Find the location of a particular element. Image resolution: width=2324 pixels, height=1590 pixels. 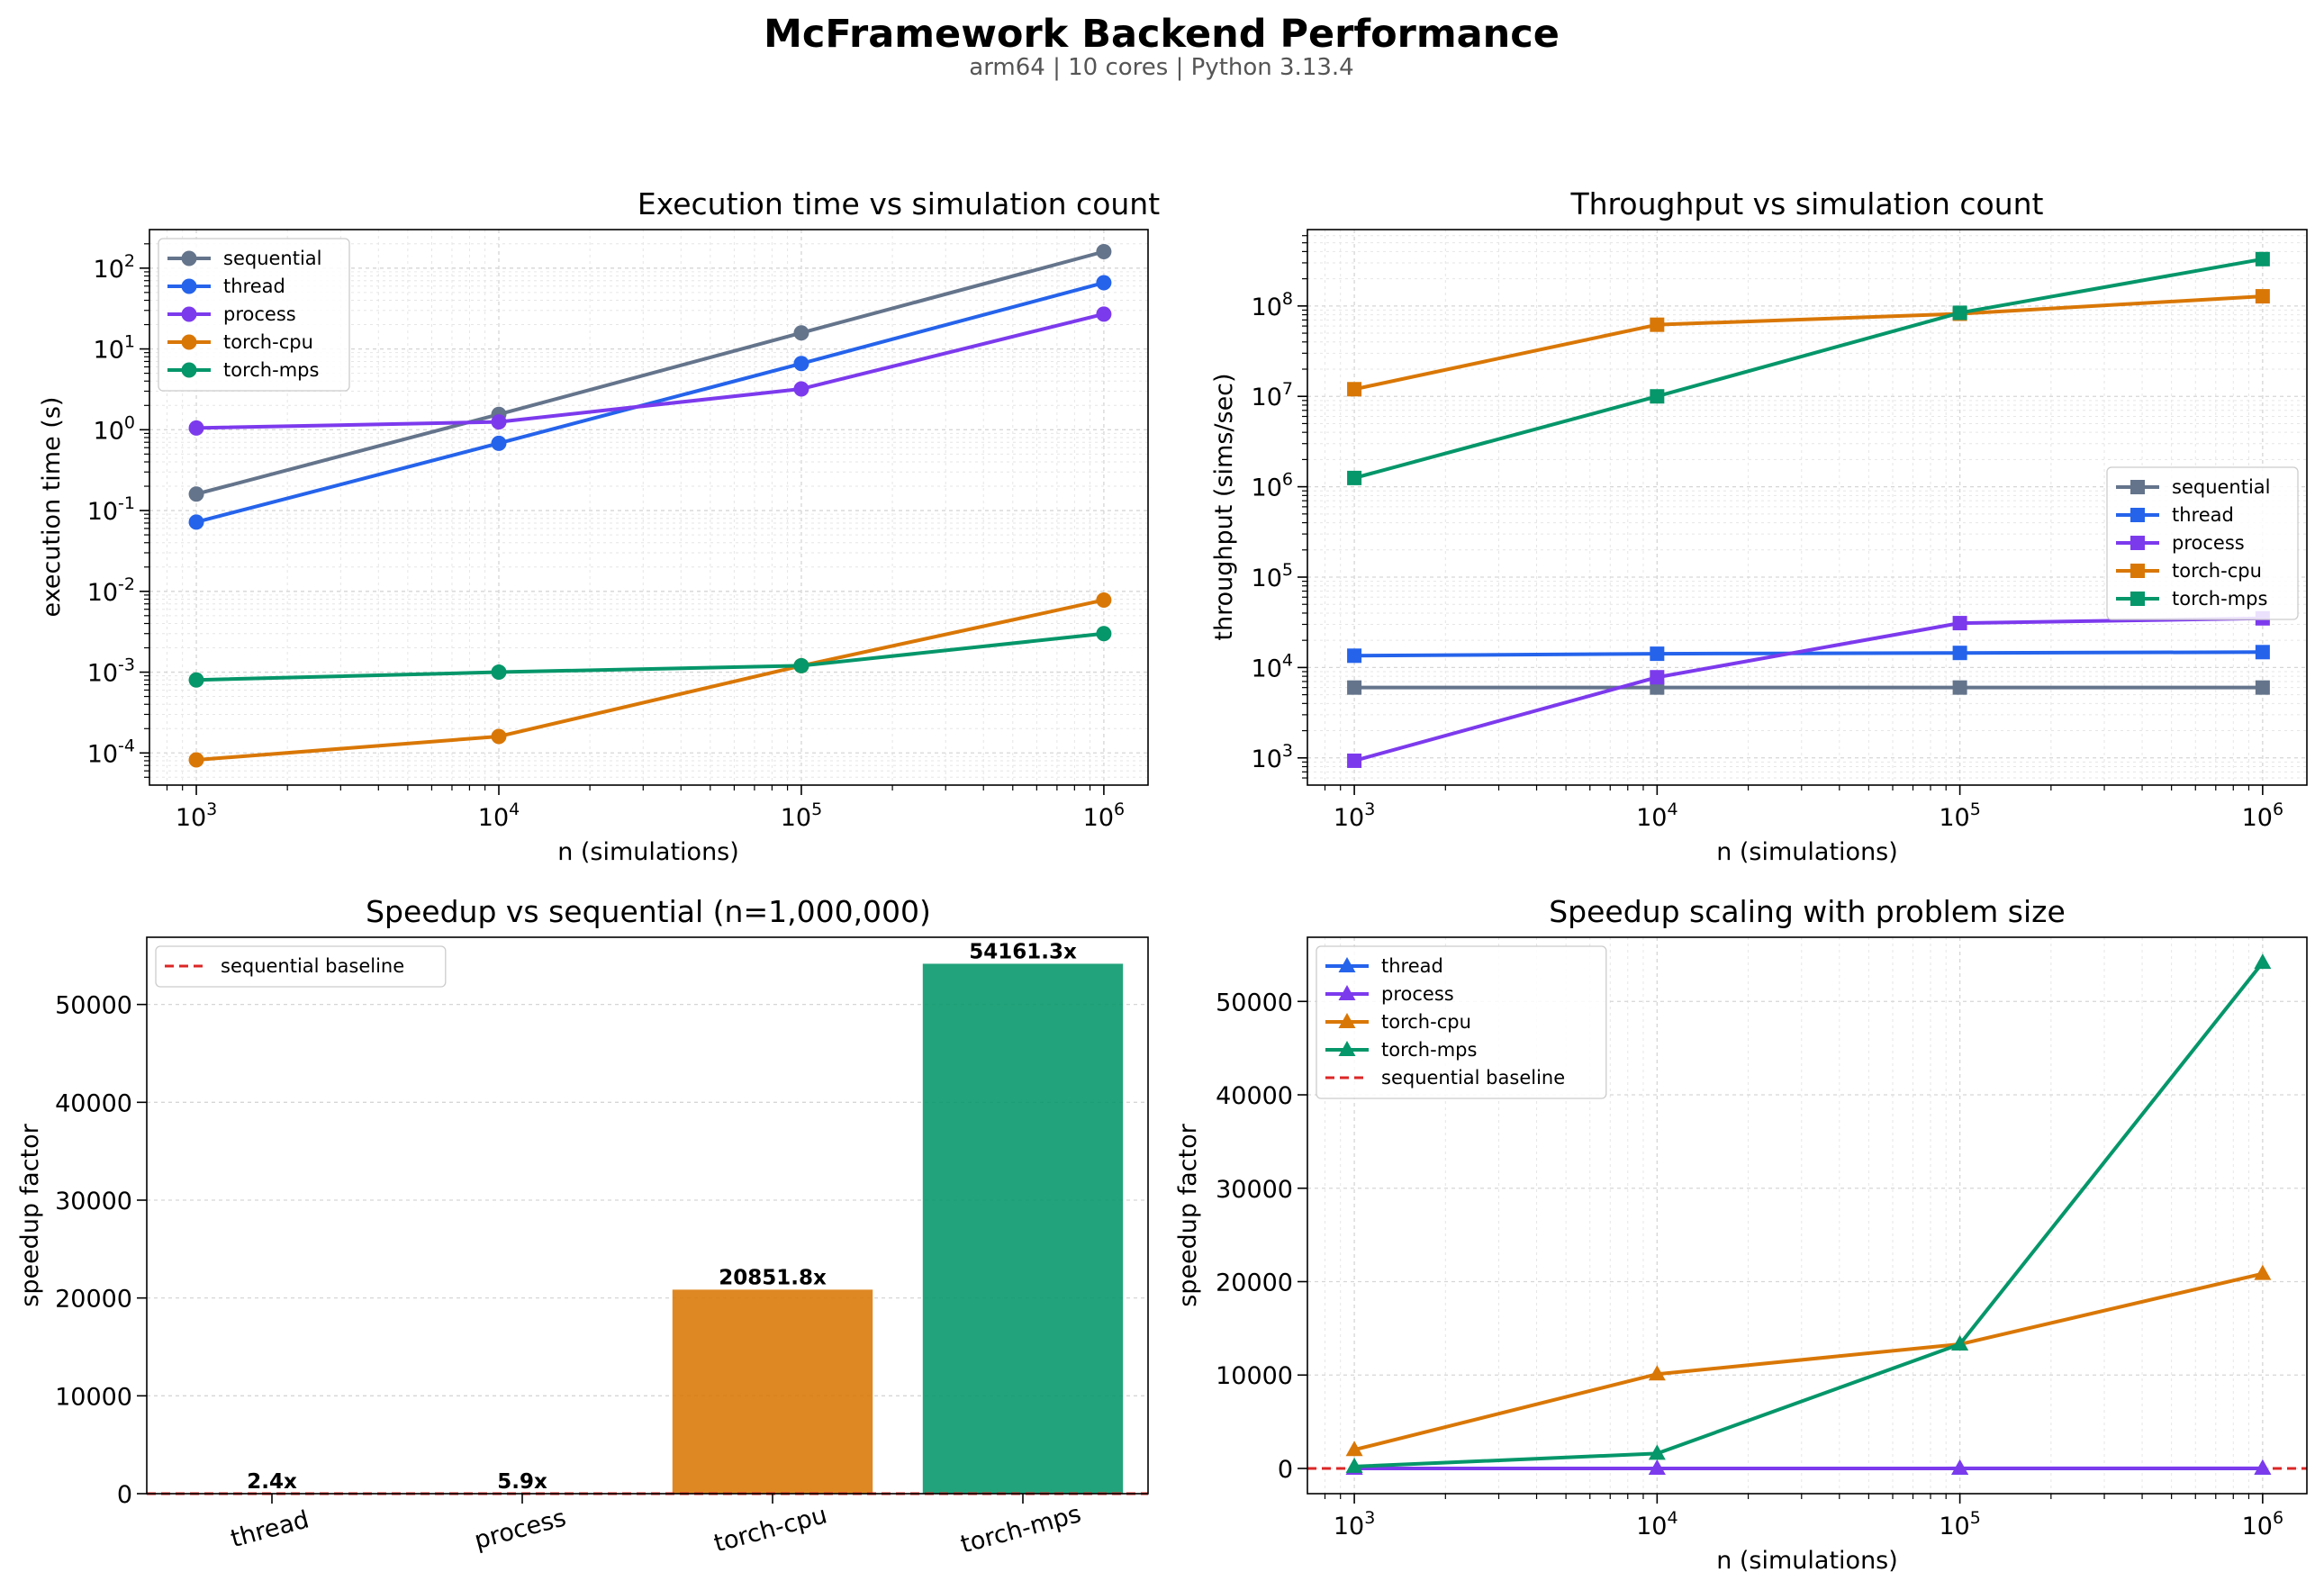

exec-legend-torch-cpu-marker is located at coordinates (189, 342).